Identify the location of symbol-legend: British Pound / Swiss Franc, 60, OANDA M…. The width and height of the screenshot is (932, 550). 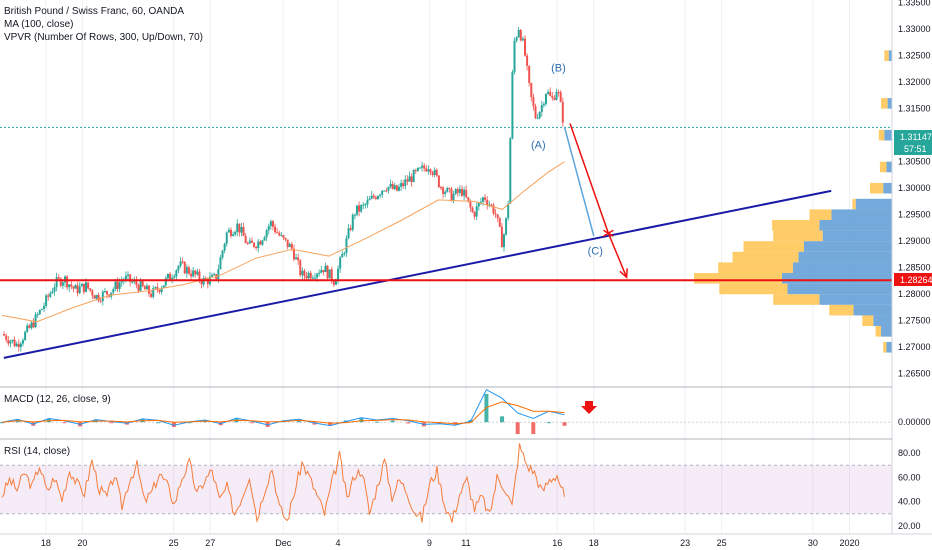
(103, 24).